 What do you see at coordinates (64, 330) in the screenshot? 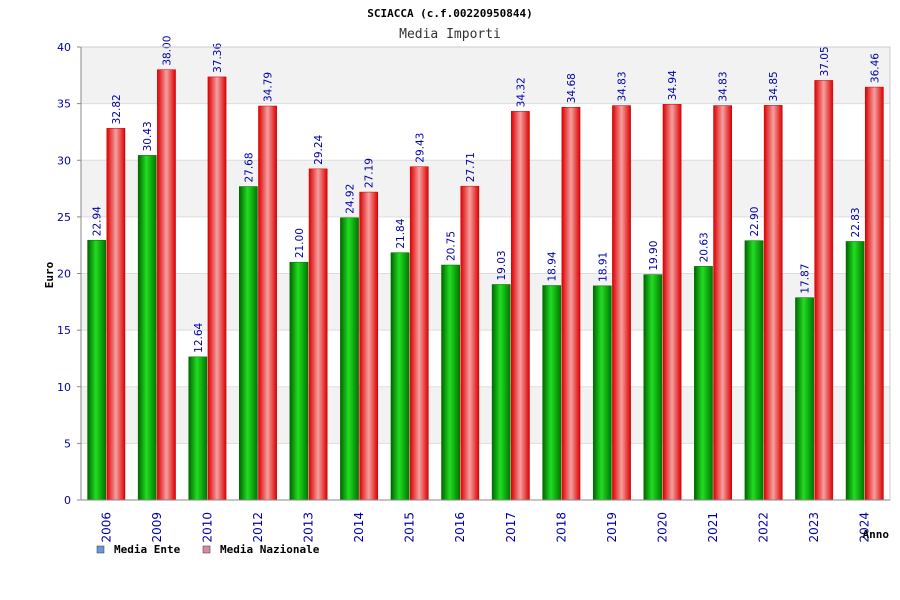
I see `y-tick-label: 15` at bounding box center [64, 330].